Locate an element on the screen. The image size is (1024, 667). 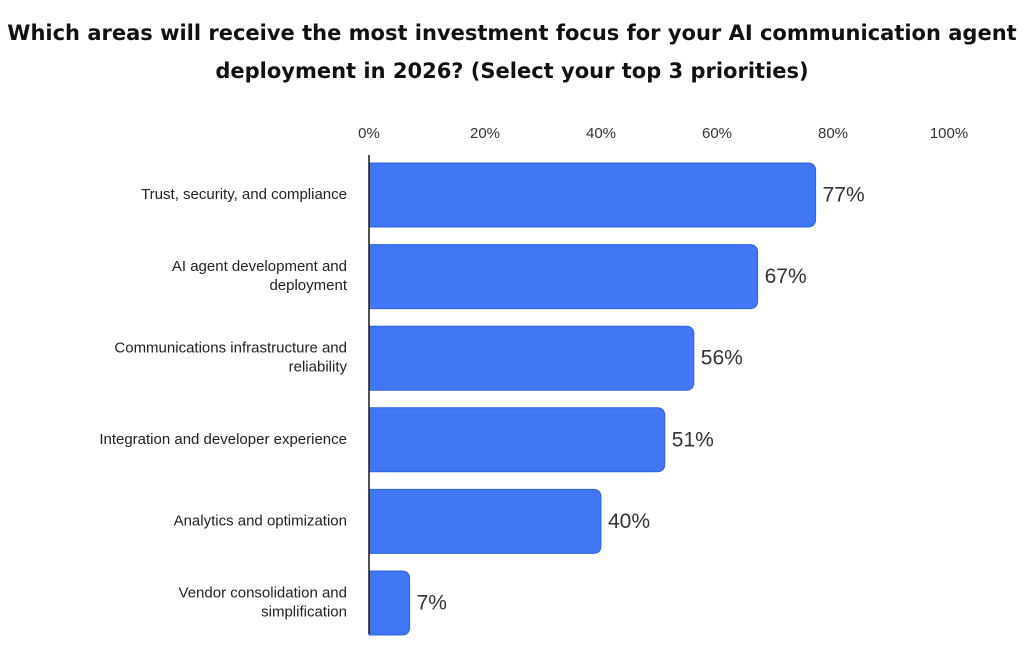
x-tick-label: 60% is located at coordinates (717, 133).